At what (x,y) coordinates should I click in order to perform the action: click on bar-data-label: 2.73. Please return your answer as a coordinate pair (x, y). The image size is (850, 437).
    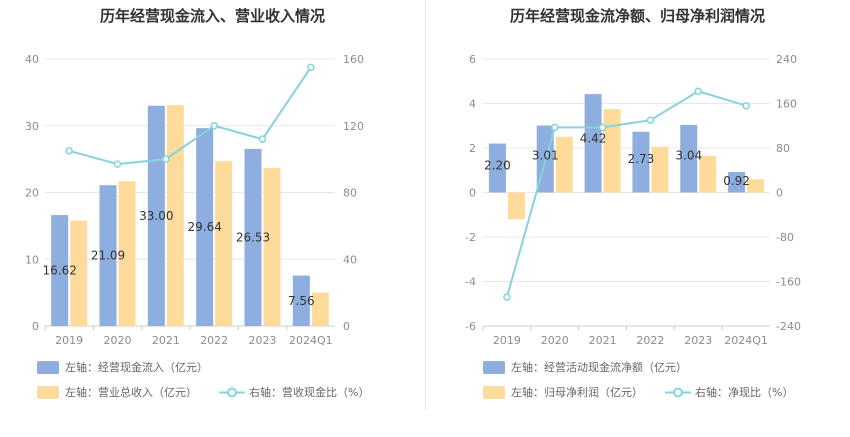
    Looking at the image, I should click on (641, 159).